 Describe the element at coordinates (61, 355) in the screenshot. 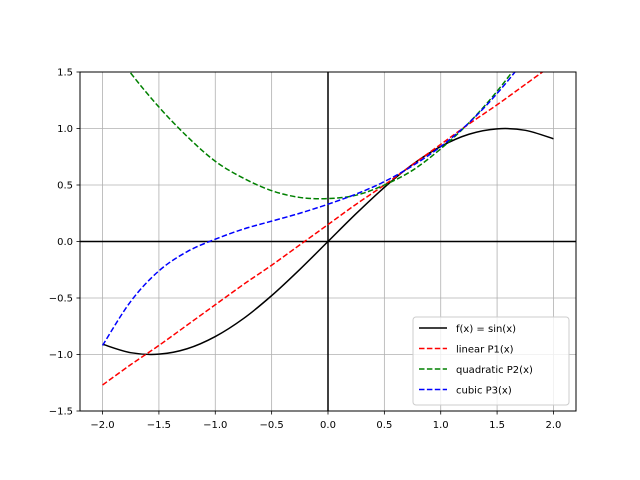

I see `y-tick-label: −1.0` at that location.